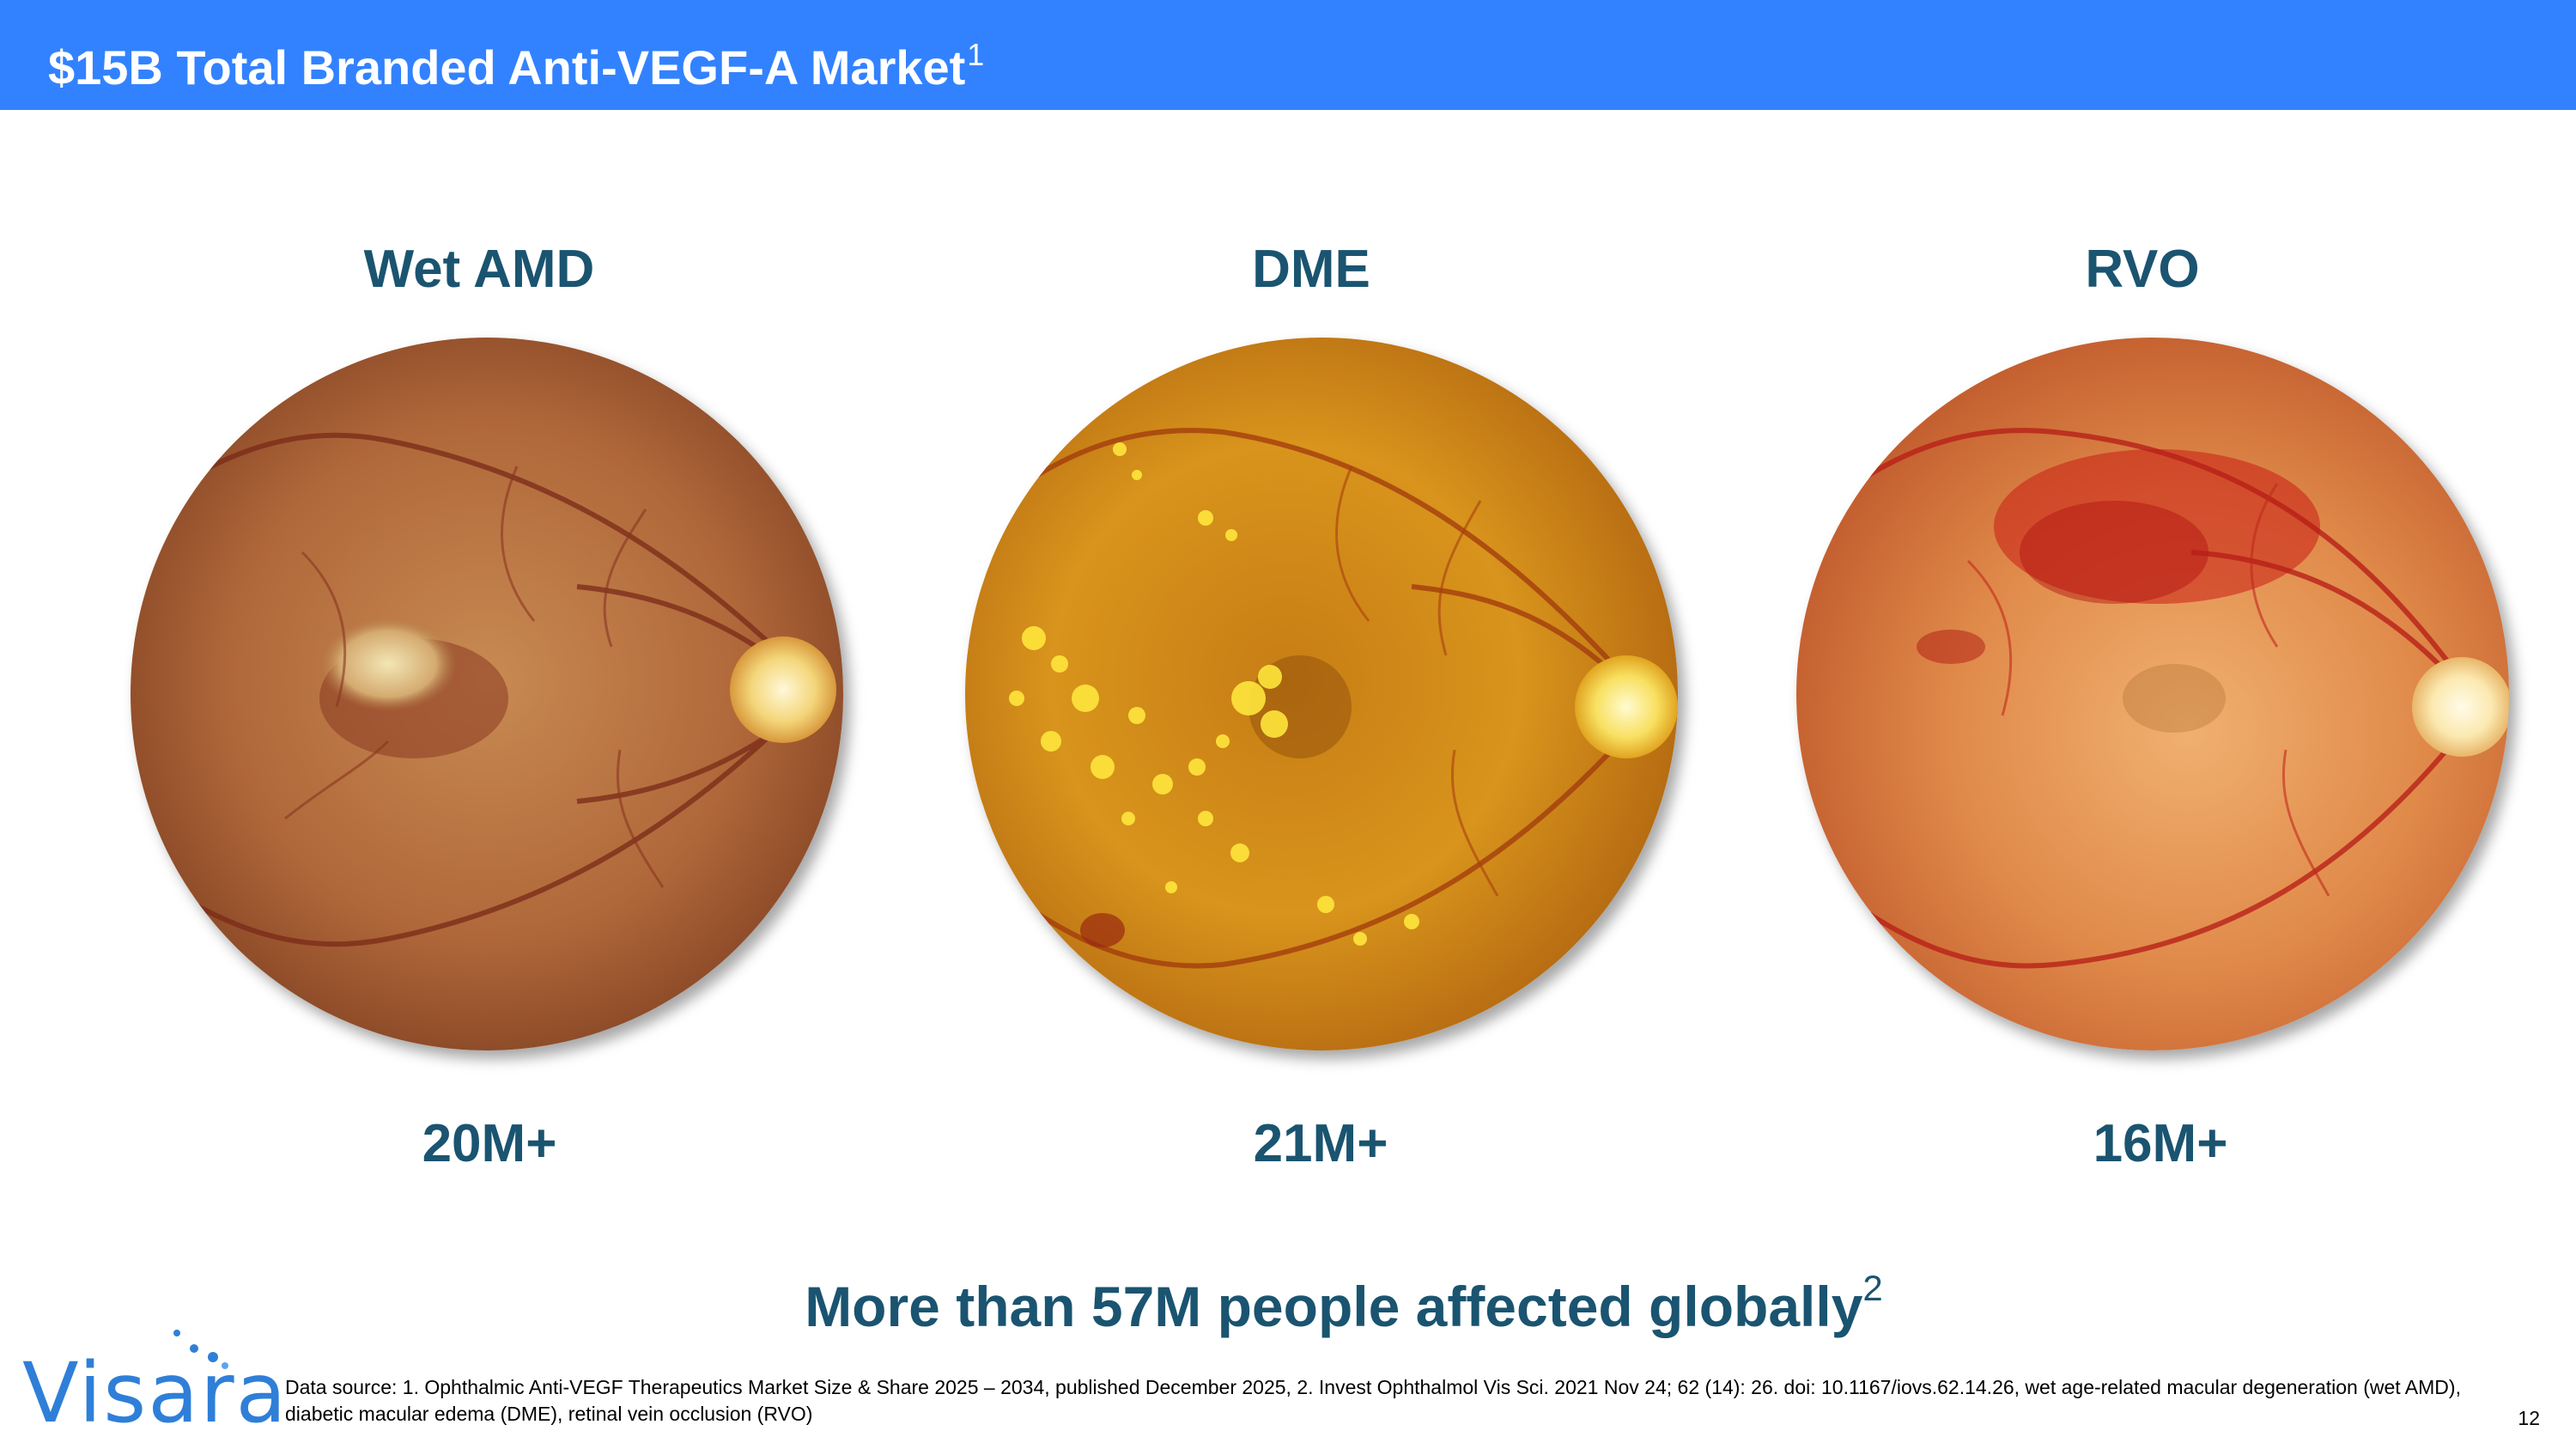  I want to click on page-number: 12, so click(2529, 1418).